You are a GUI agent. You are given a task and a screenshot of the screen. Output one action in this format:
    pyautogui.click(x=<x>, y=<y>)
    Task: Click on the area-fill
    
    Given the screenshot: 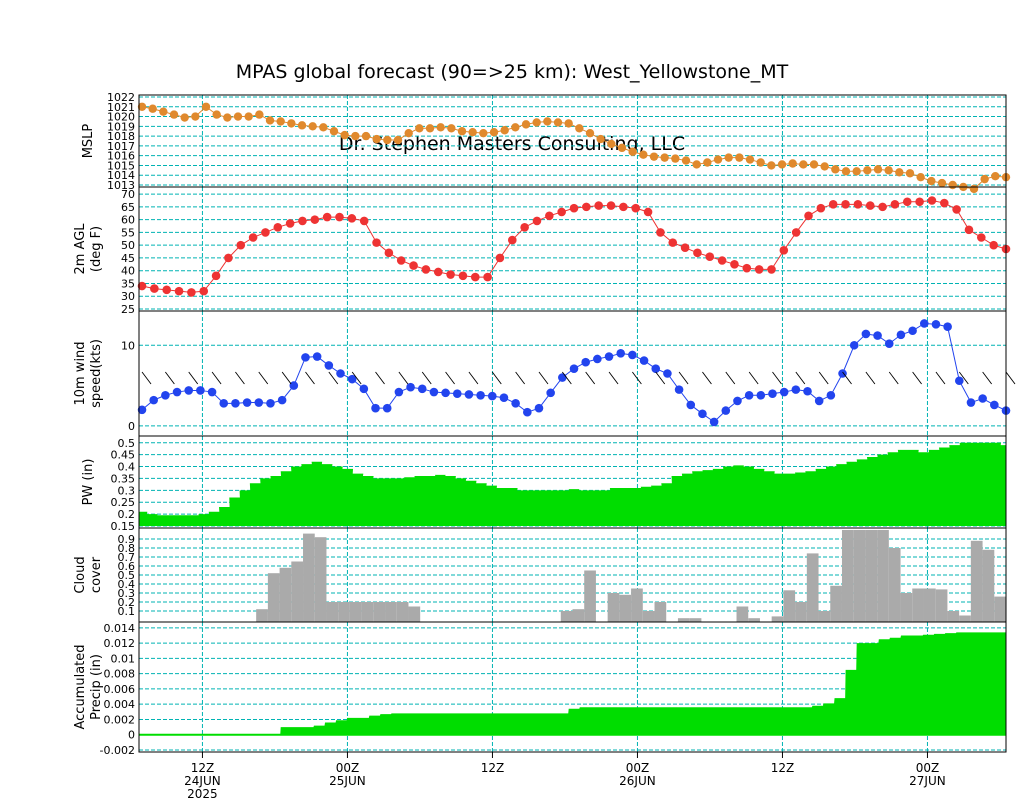 What is the action you would take?
    pyautogui.click(x=575, y=484)
    